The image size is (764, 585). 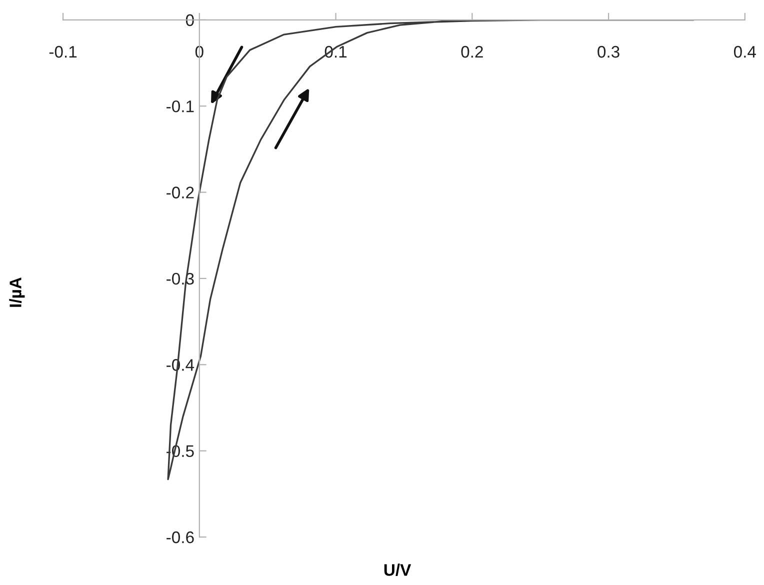 I want to click on y-axis-title: I/µA, so click(x=17, y=292).